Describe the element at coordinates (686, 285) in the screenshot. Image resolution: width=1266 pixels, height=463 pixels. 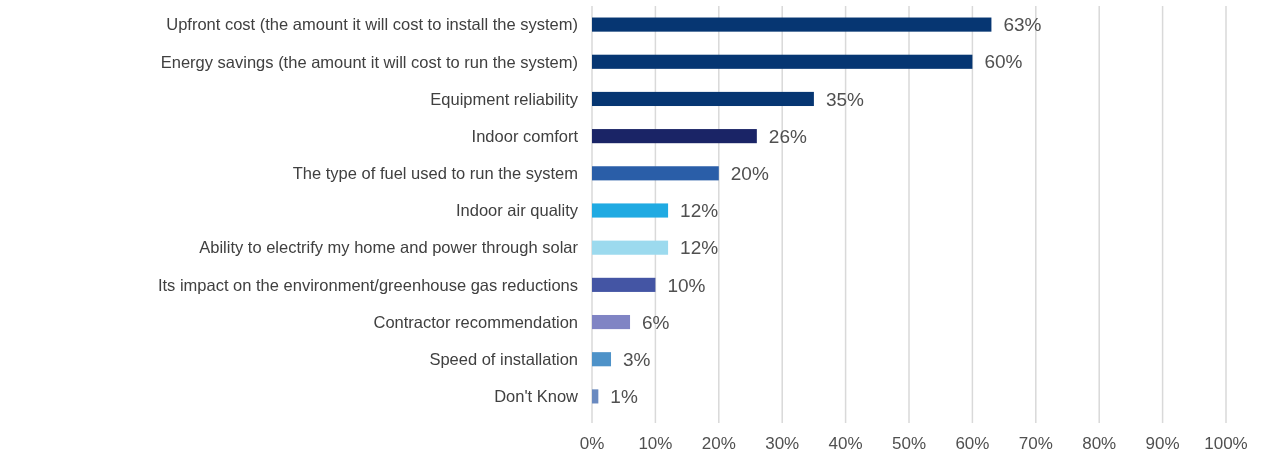
I see `data-label: 10%` at that location.